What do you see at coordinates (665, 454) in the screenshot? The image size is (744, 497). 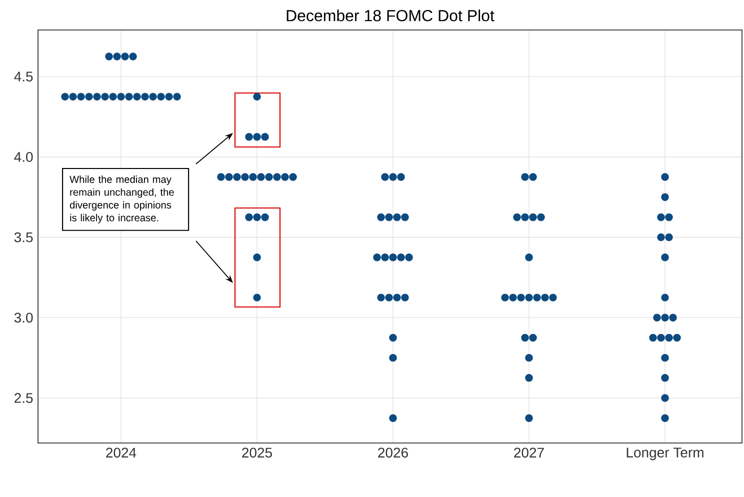 I see `x-tick-label: Longer Term` at bounding box center [665, 454].